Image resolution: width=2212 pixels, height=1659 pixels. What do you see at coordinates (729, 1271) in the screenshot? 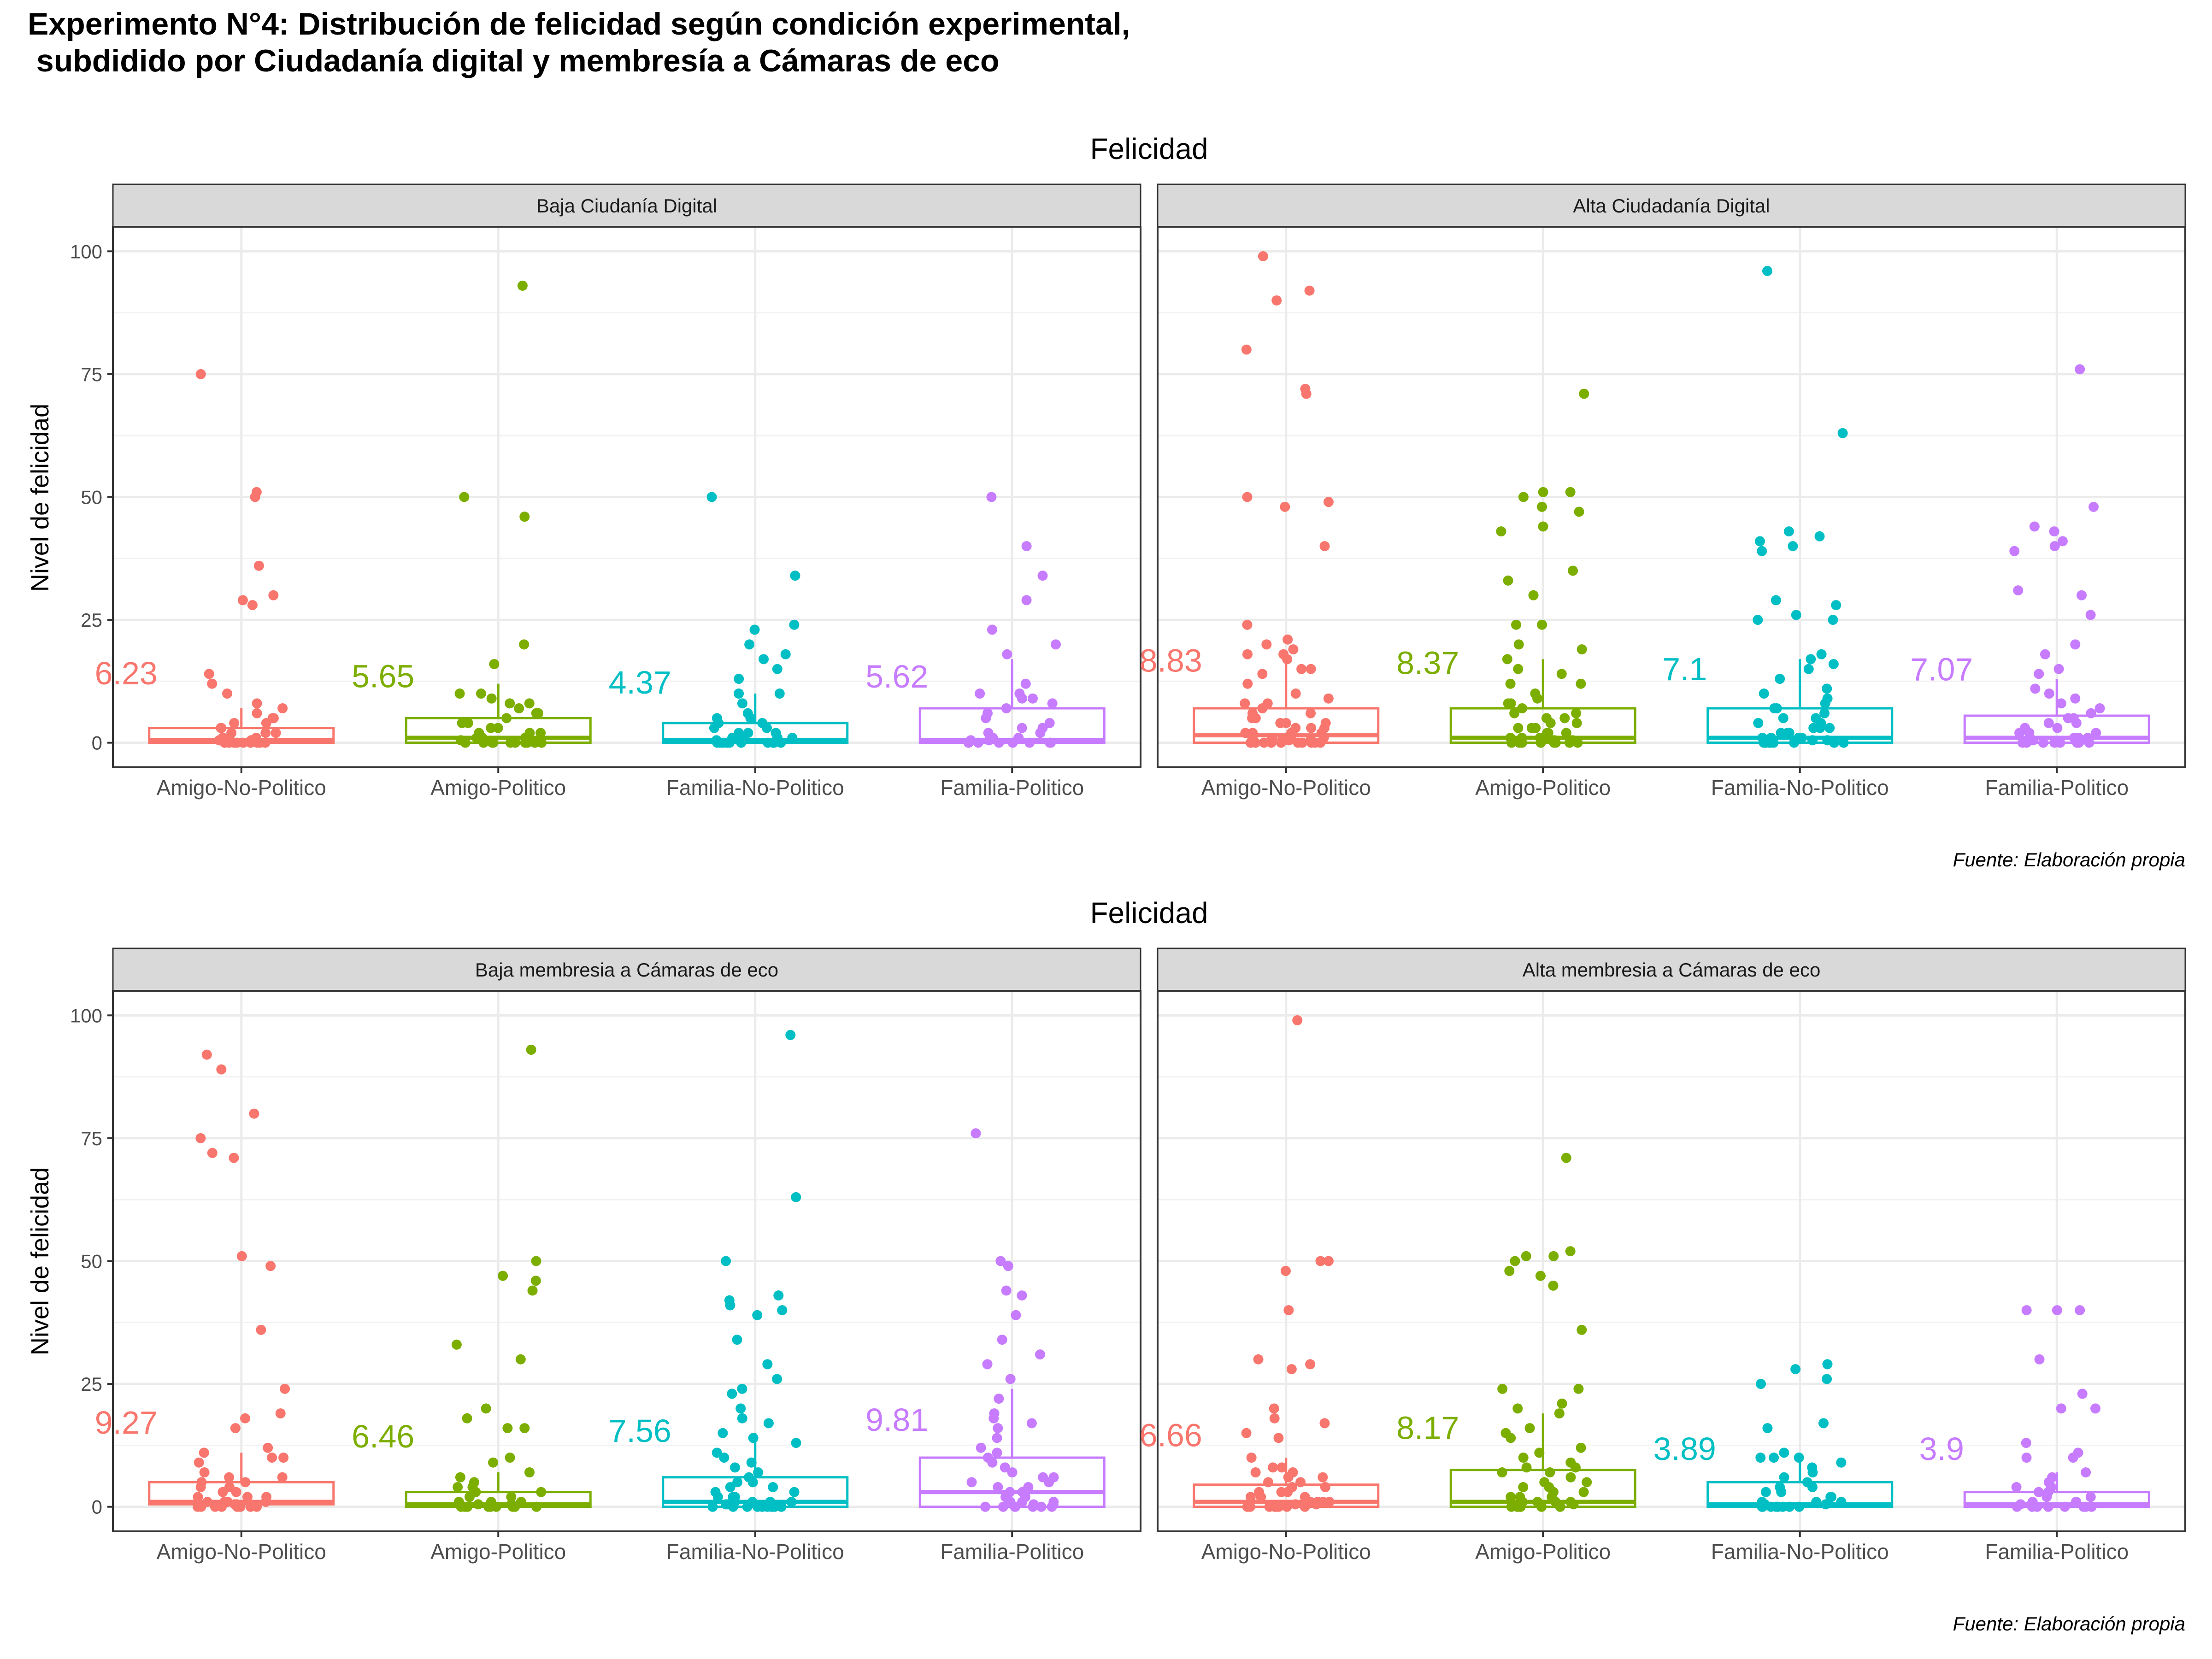
I see `group-familia-no-politico: 7.56` at bounding box center [729, 1271].